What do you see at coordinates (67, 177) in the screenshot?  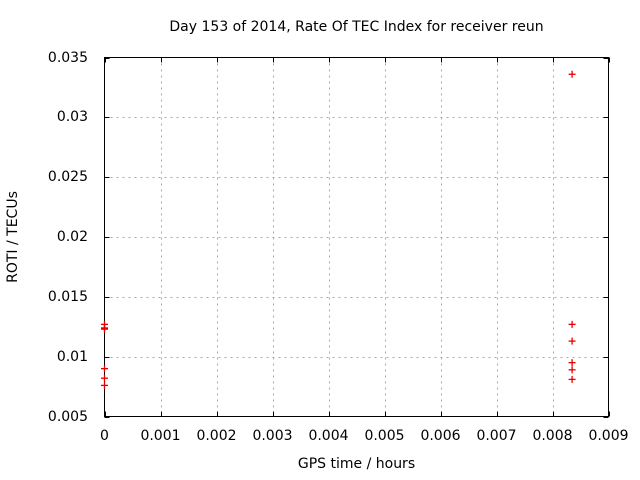 I see `y-tick-label: 0.025` at bounding box center [67, 177].